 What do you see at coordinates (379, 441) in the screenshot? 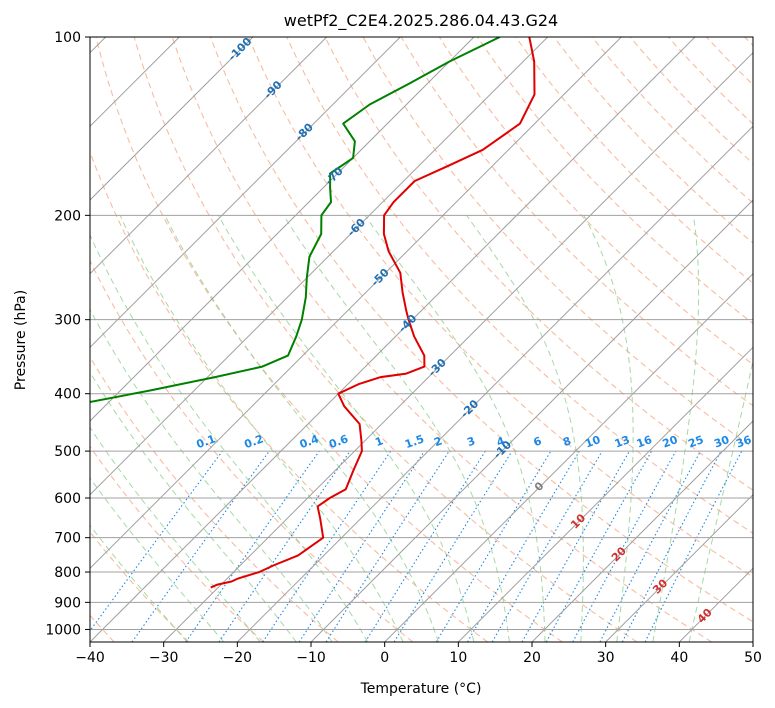
I see `mixing-ratio-label: 1` at bounding box center [379, 441].